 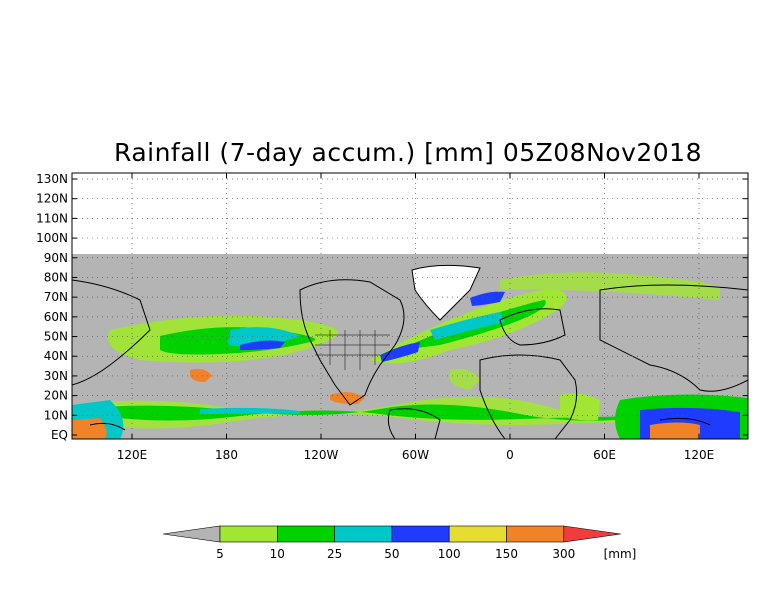 What do you see at coordinates (56, 396) in the screenshot?
I see `lat-label: 20N` at bounding box center [56, 396].